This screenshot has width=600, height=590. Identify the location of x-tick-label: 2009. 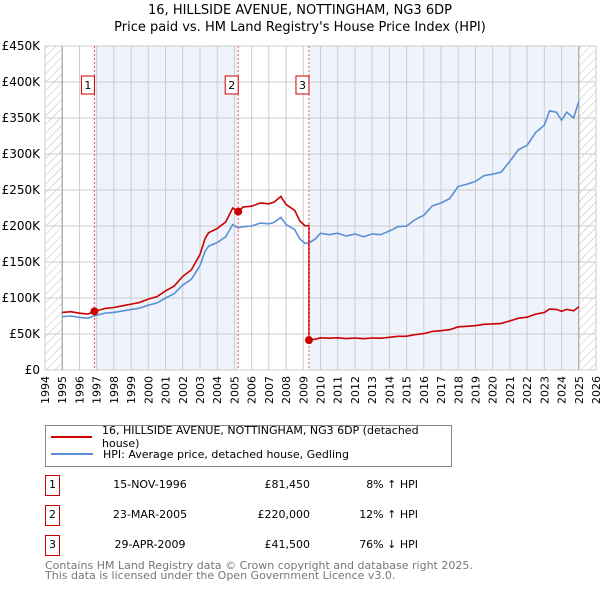
(303, 390).